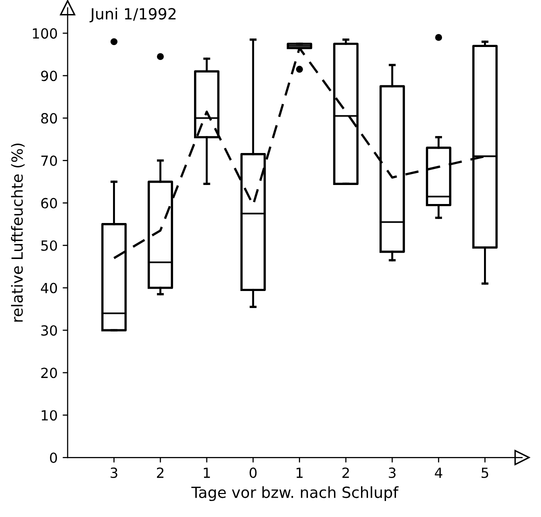  What do you see at coordinates (49, 330) in the screenshot?
I see `y-tick-label: 30` at bounding box center [49, 330].